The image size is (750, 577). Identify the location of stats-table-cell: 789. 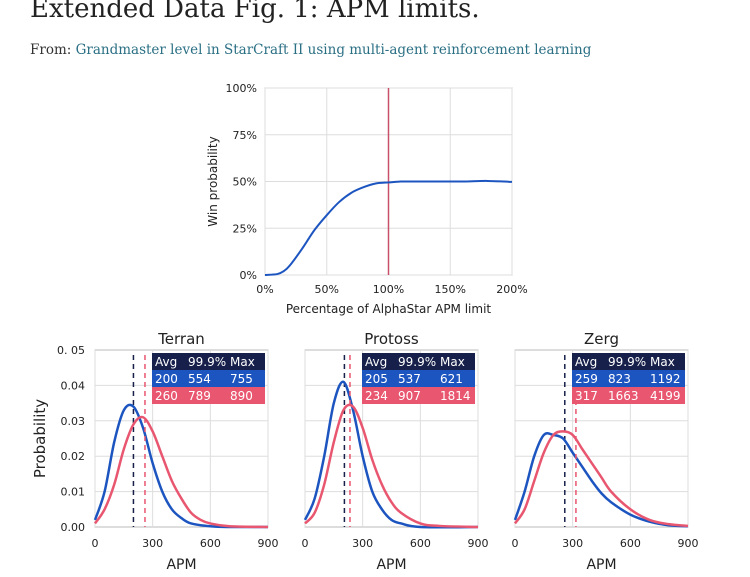
(199, 396).